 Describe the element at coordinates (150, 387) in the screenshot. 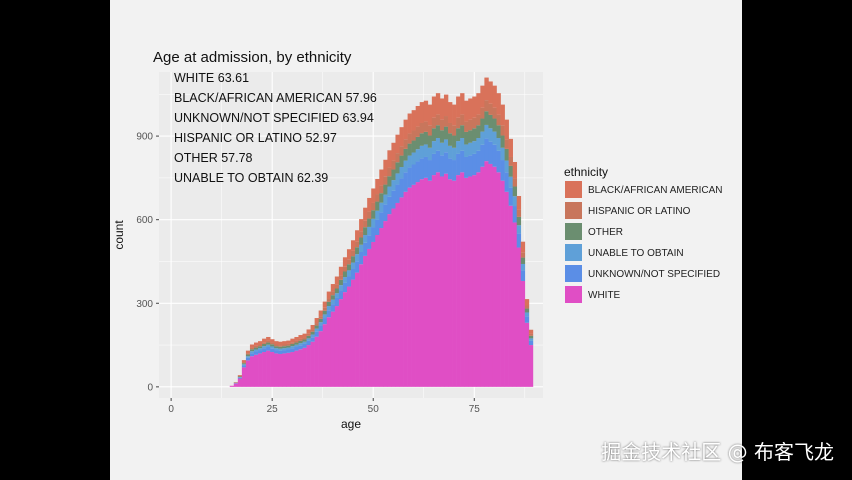

I see `y-tick-label: 0` at that location.